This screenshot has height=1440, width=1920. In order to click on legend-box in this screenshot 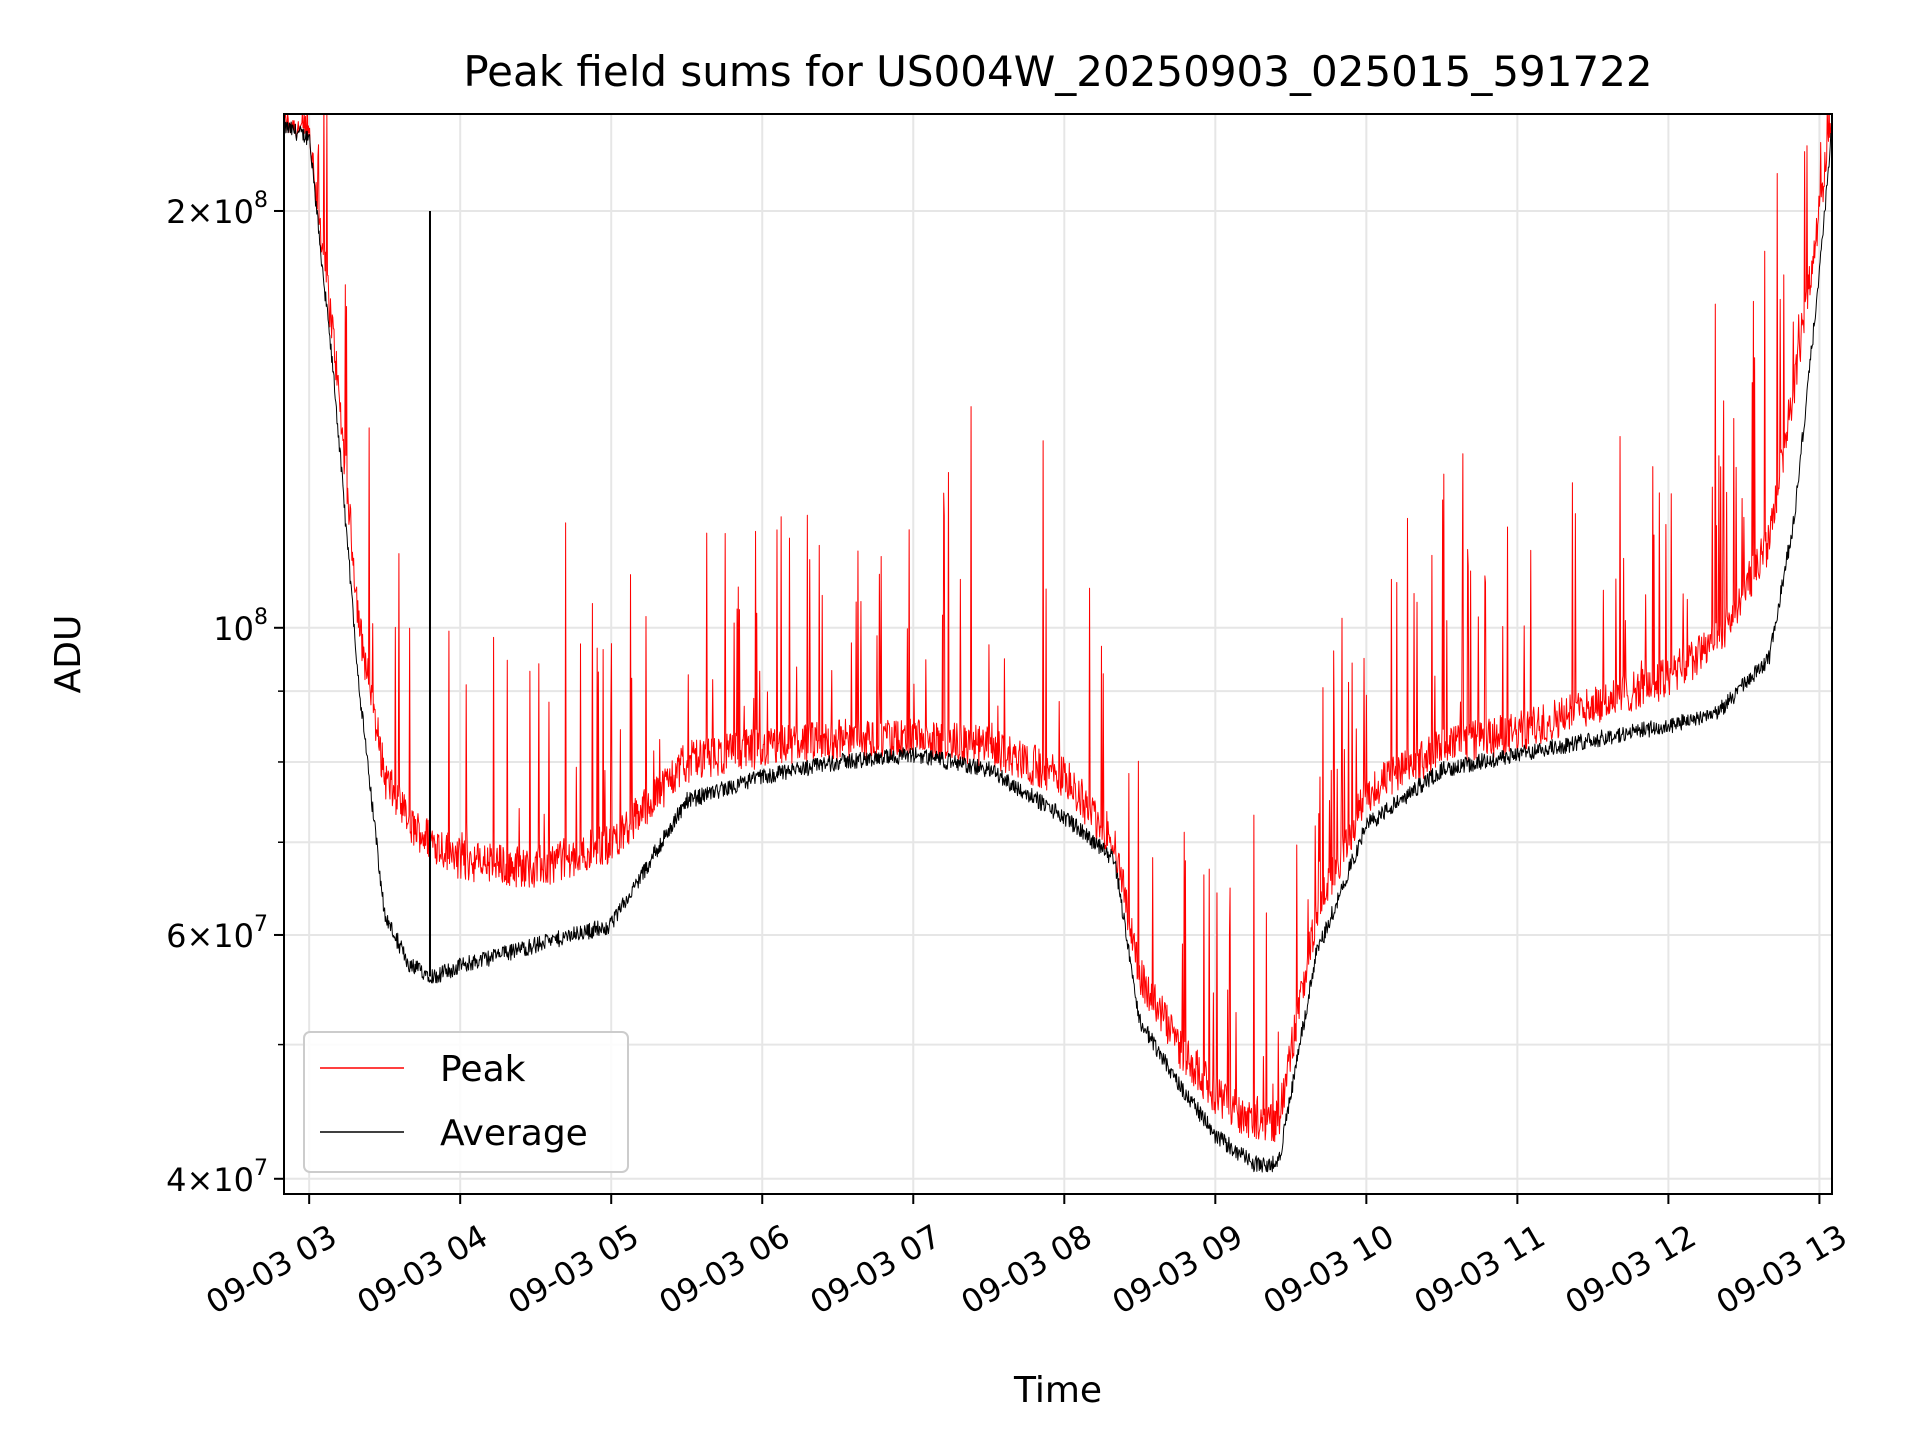, I will do `click(466, 1102)`.